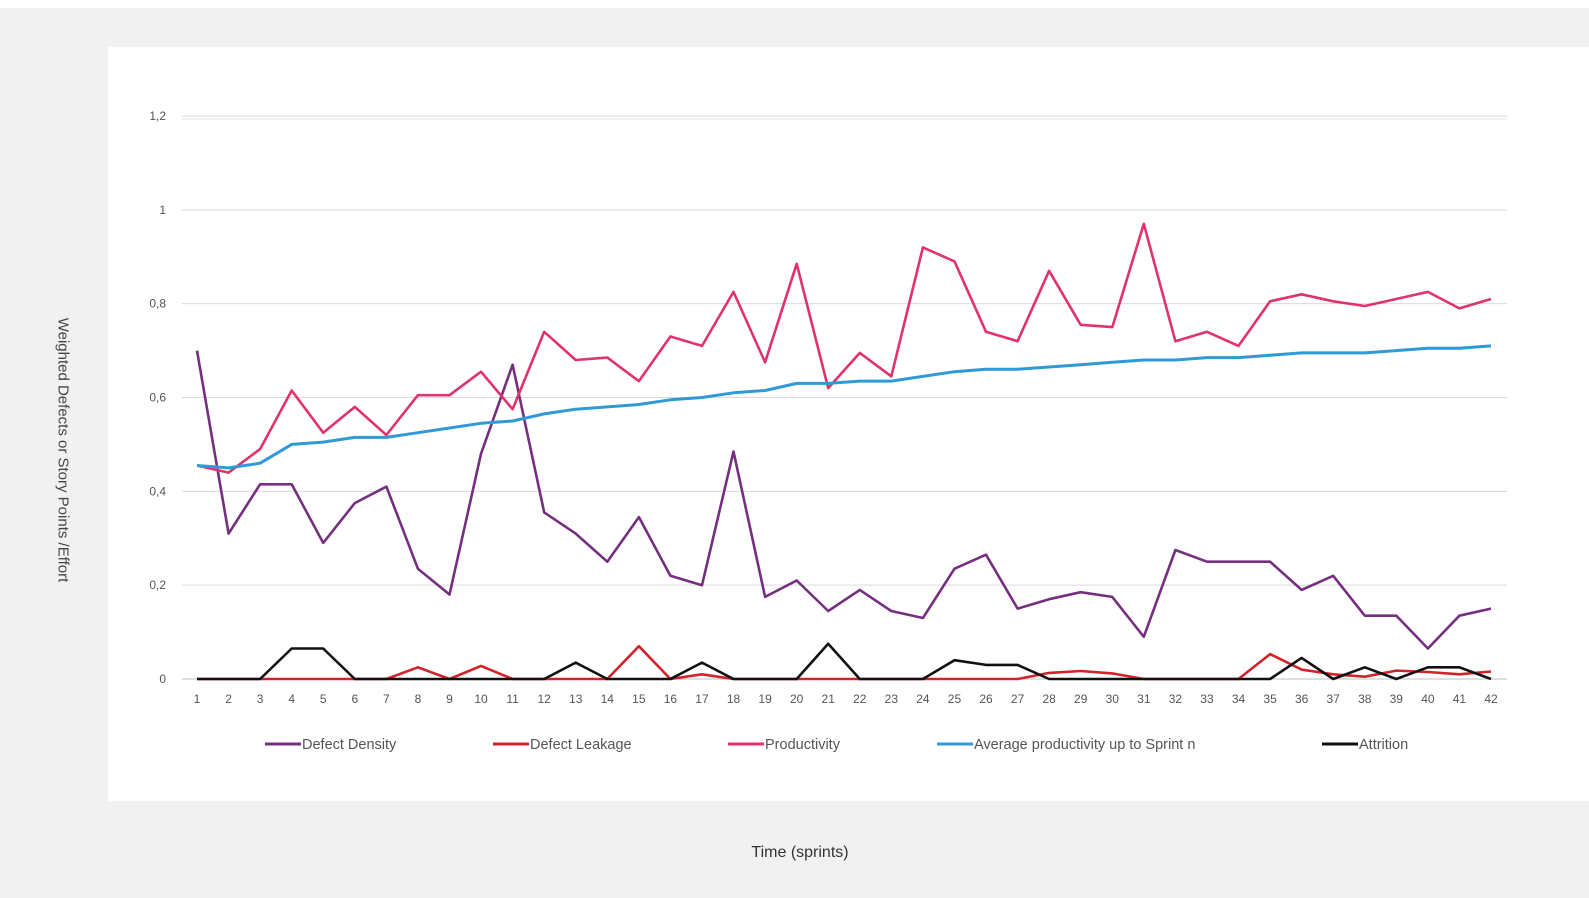 Image resolution: width=1589 pixels, height=898 pixels. What do you see at coordinates (354, 699) in the screenshot?
I see `x-tick-label: 6` at bounding box center [354, 699].